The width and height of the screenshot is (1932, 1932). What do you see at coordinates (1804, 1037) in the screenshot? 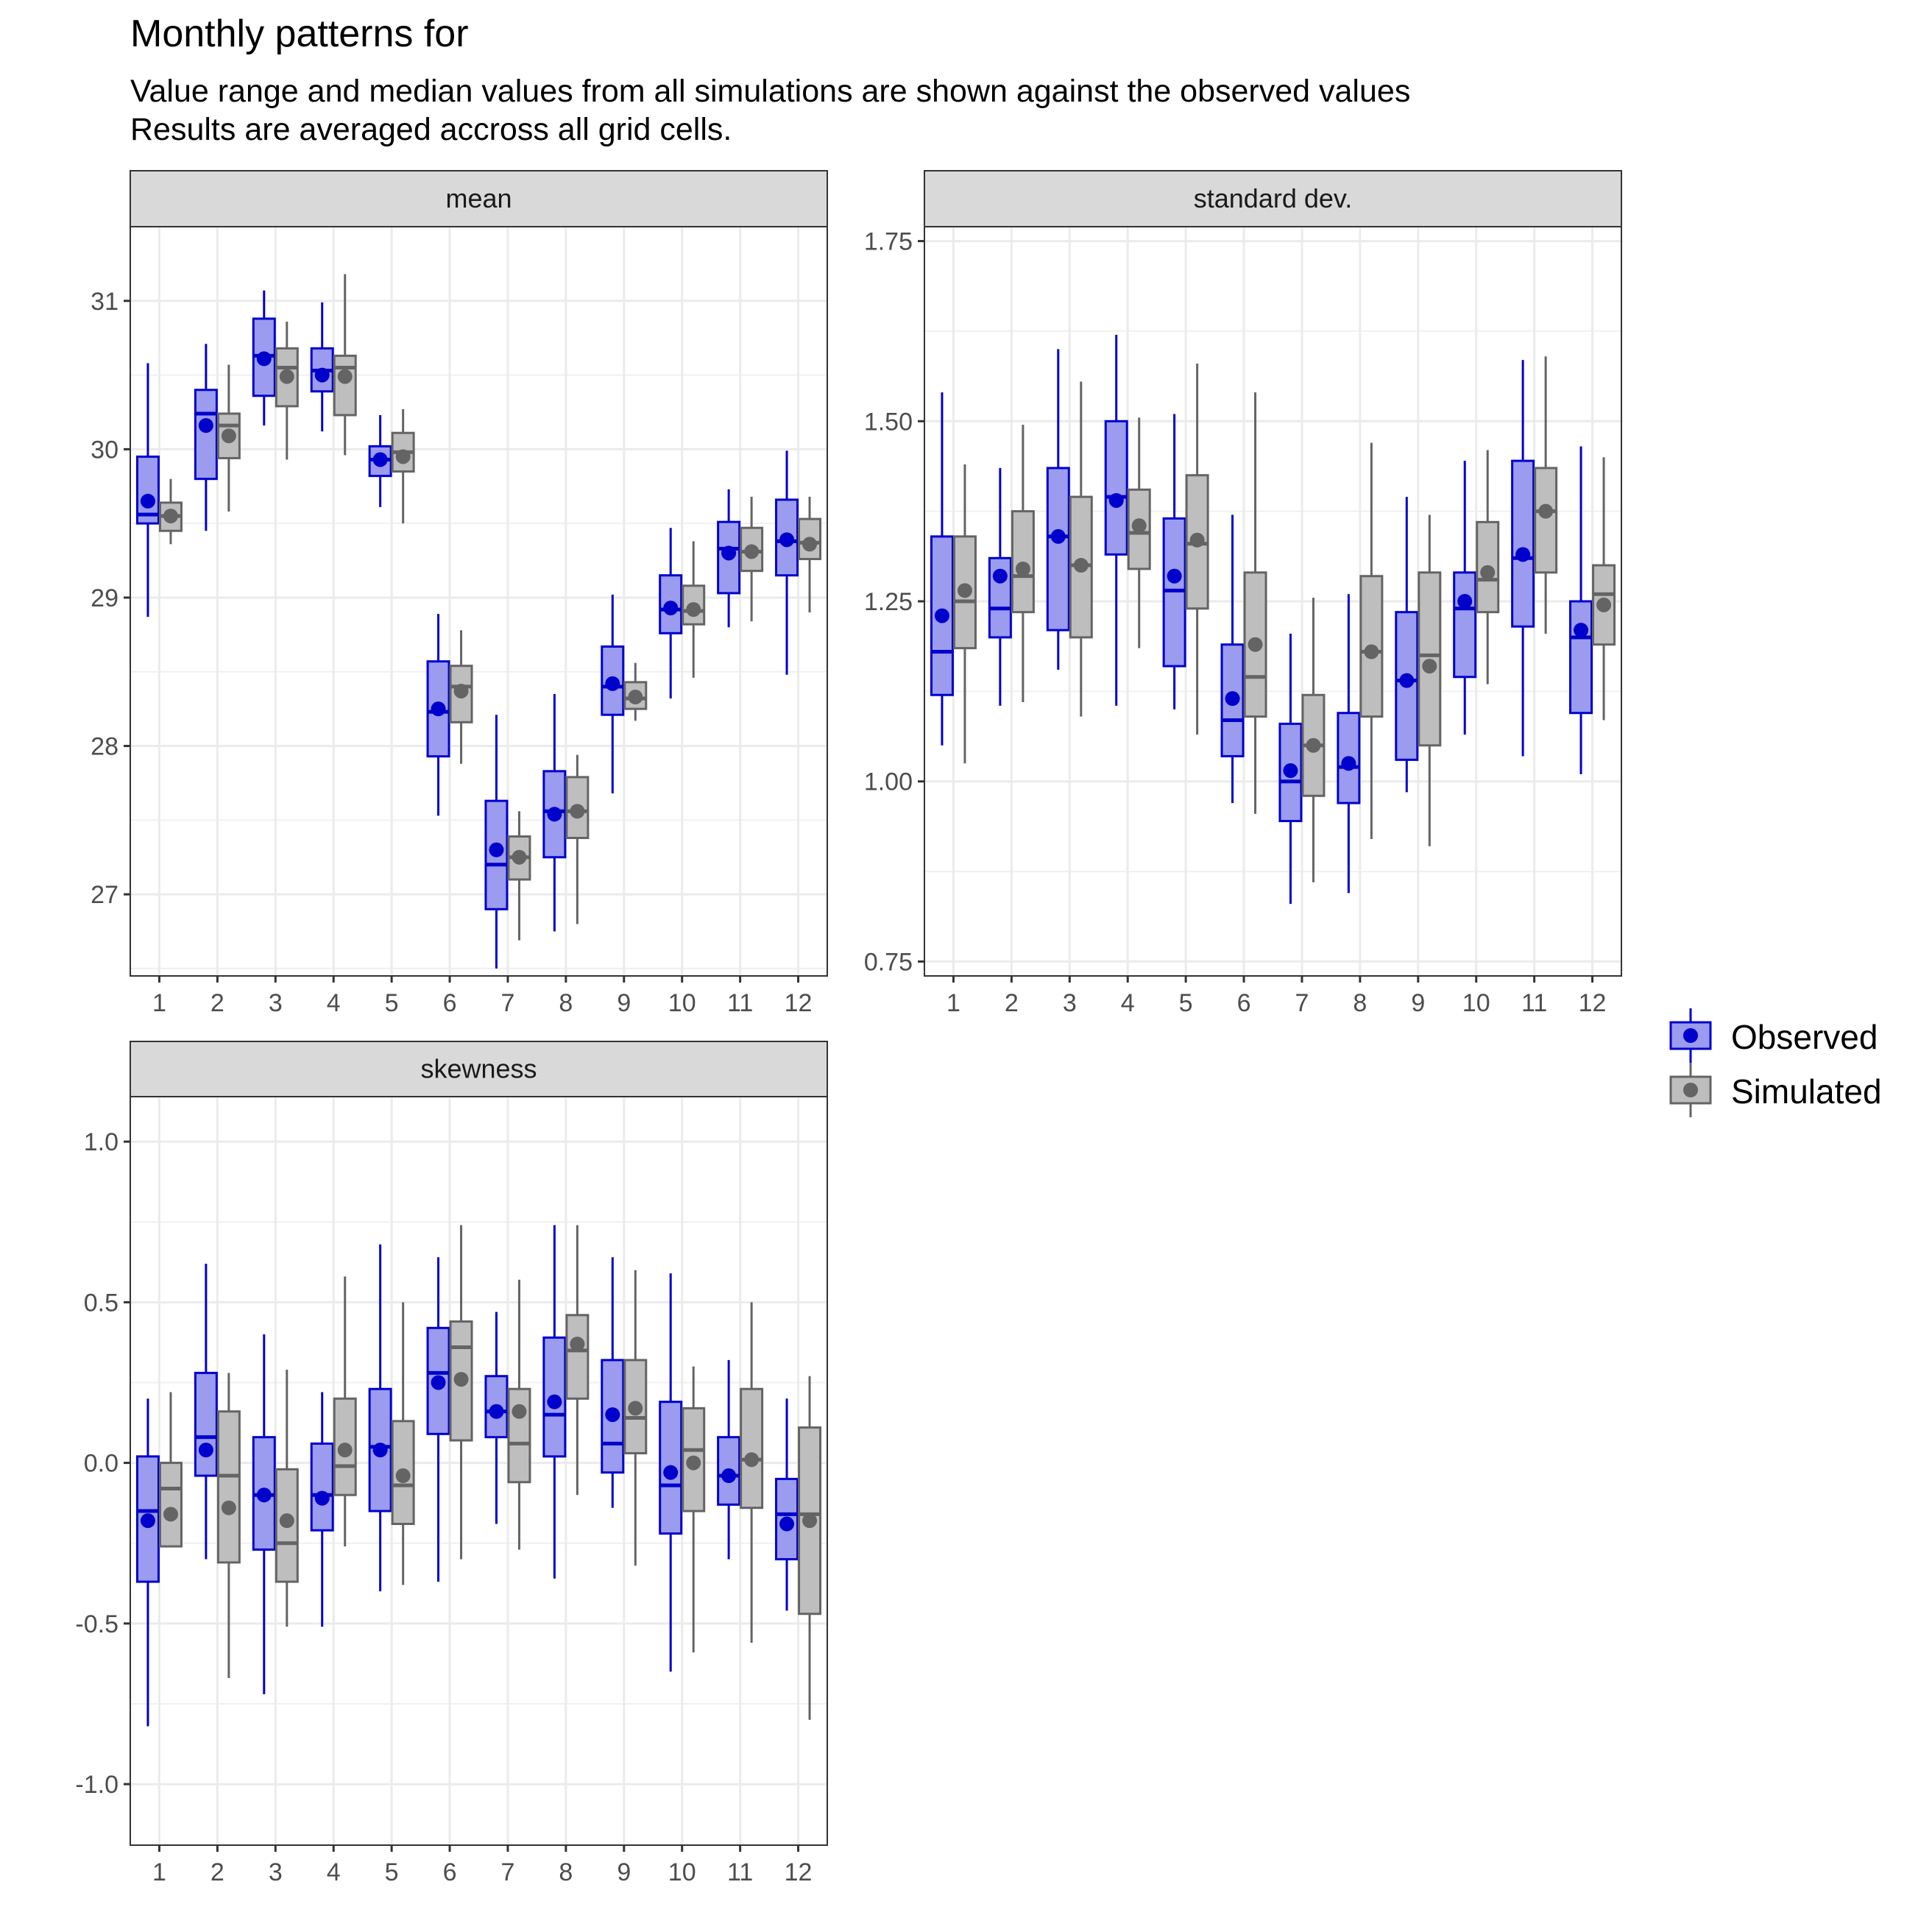
I see `legend-label-observed: Observed` at bounding box center [1804, 1037].